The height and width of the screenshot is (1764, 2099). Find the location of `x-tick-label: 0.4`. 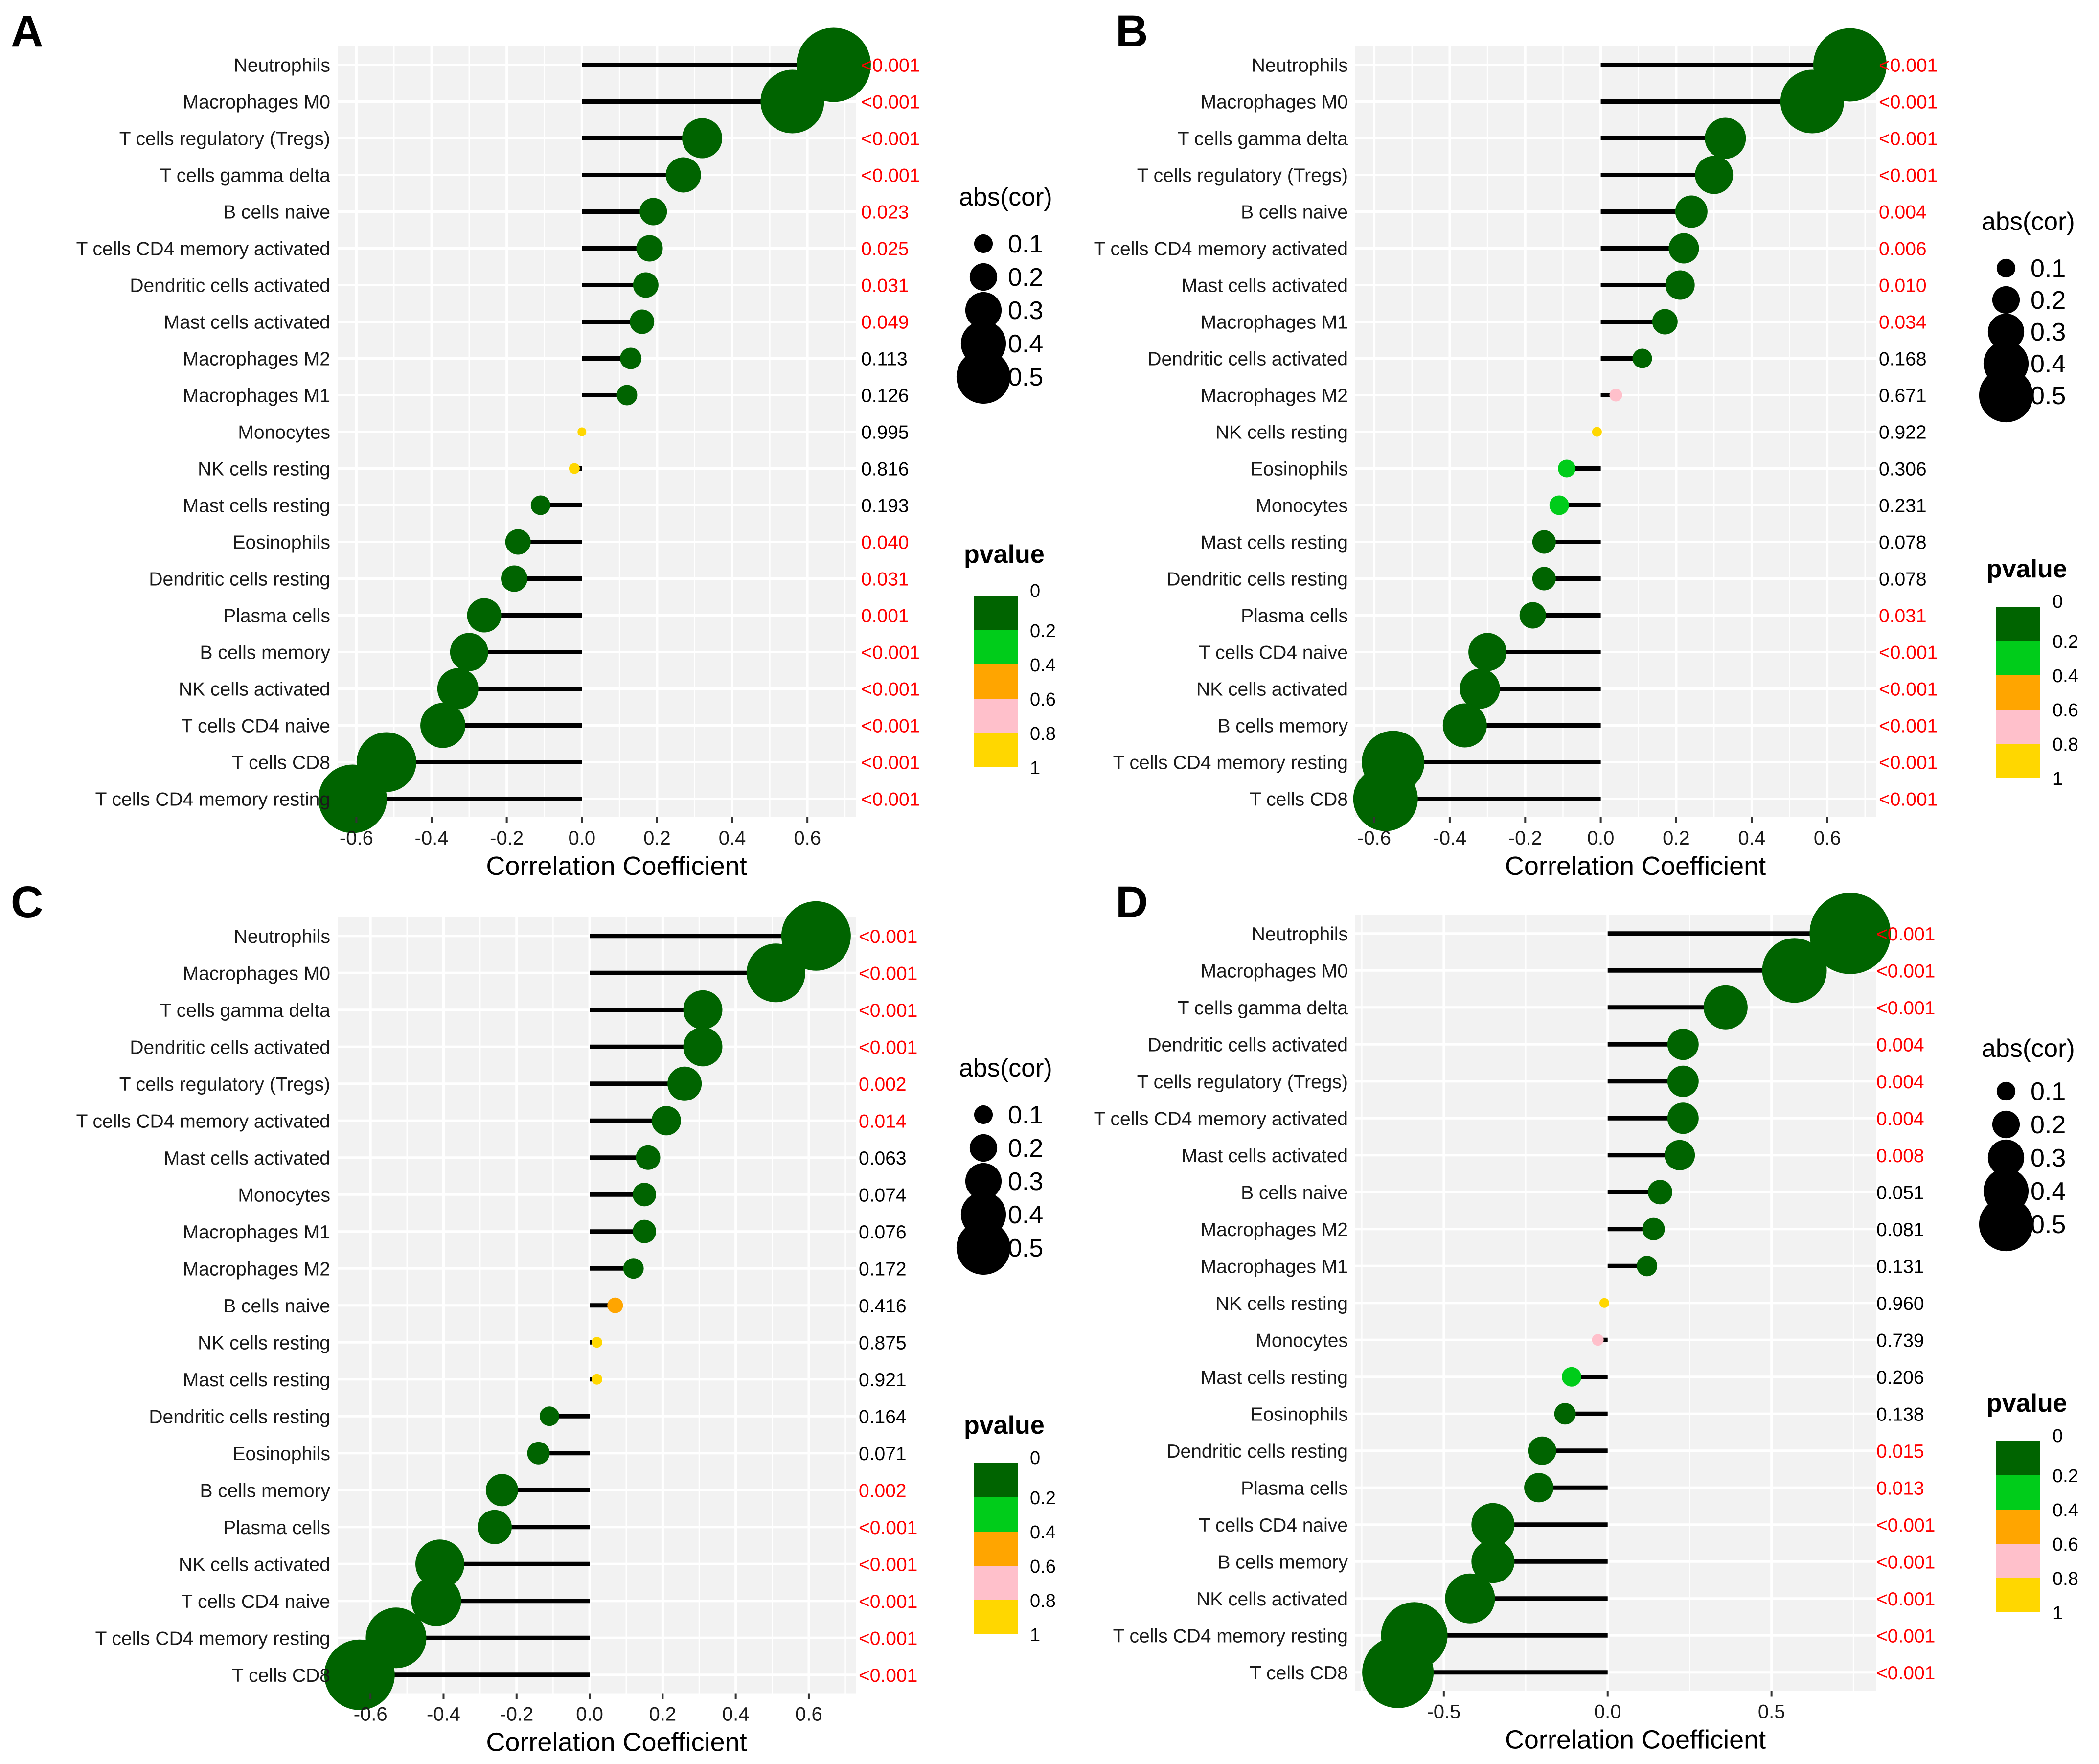

x-tick-label: 0.4 is located at coordinates (736, 1714).